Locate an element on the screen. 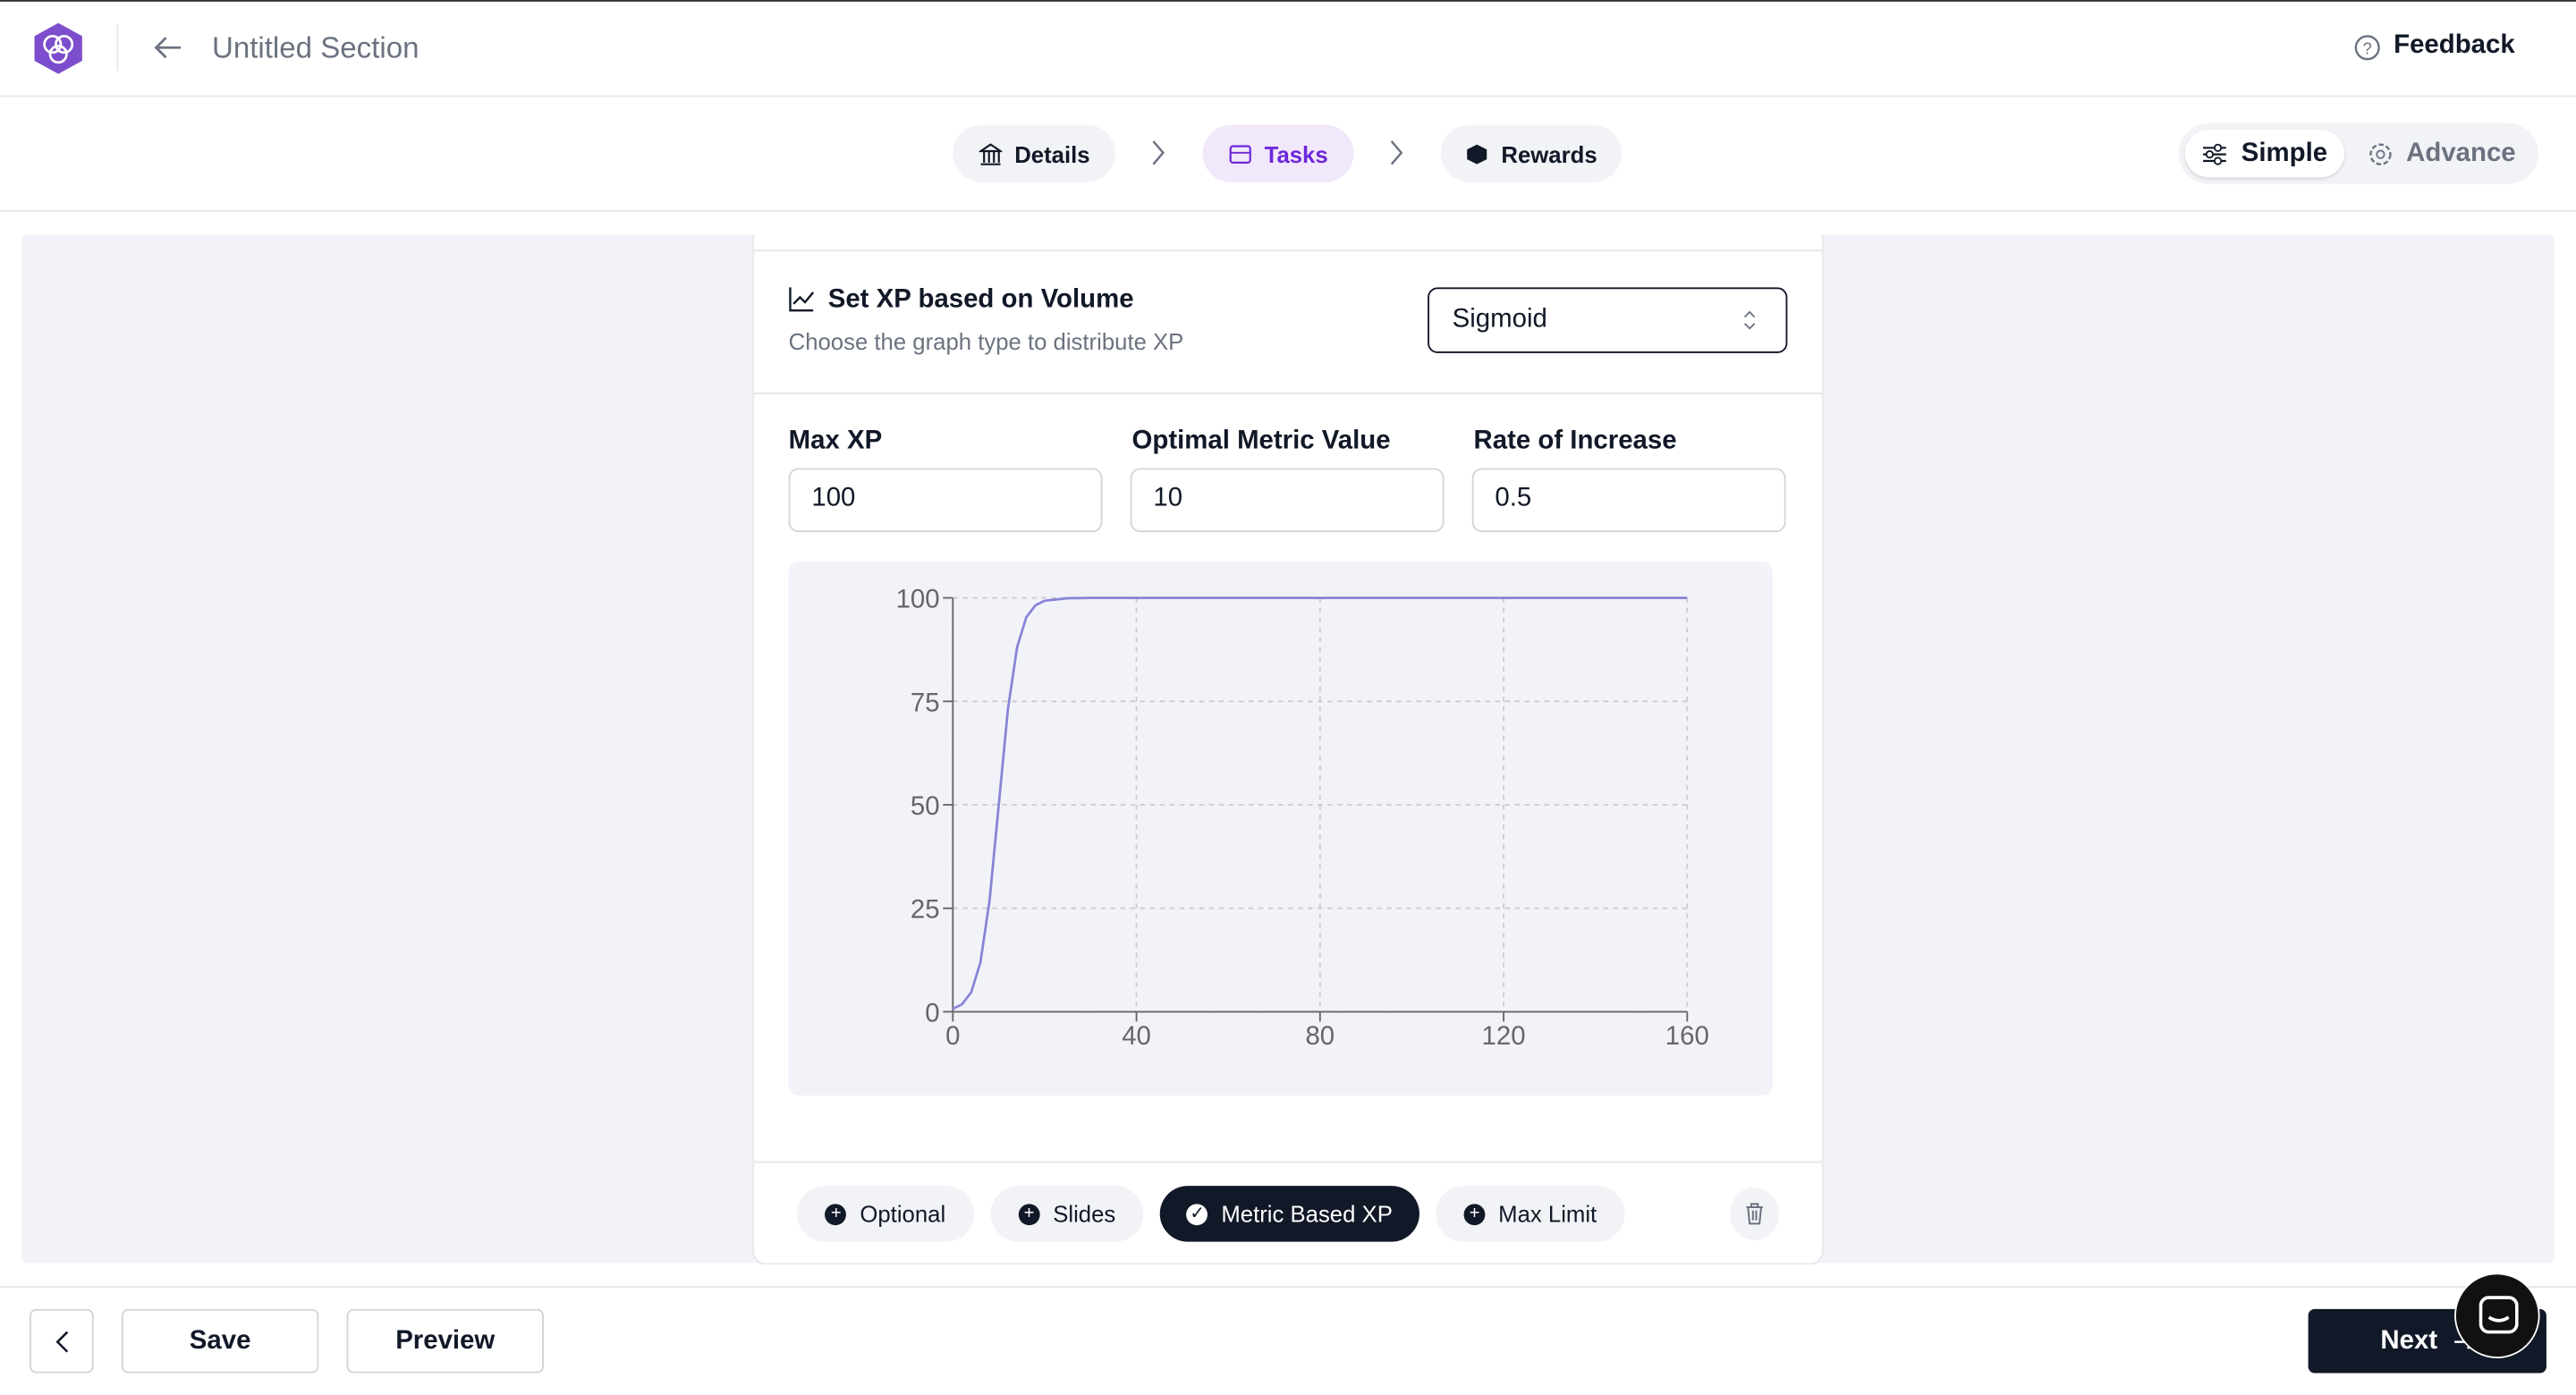 The width and height of the screenshot is (2576, 1395). tag-metric-xp: ✓ Metric Based XP is located at coordinates (1289, 1214).